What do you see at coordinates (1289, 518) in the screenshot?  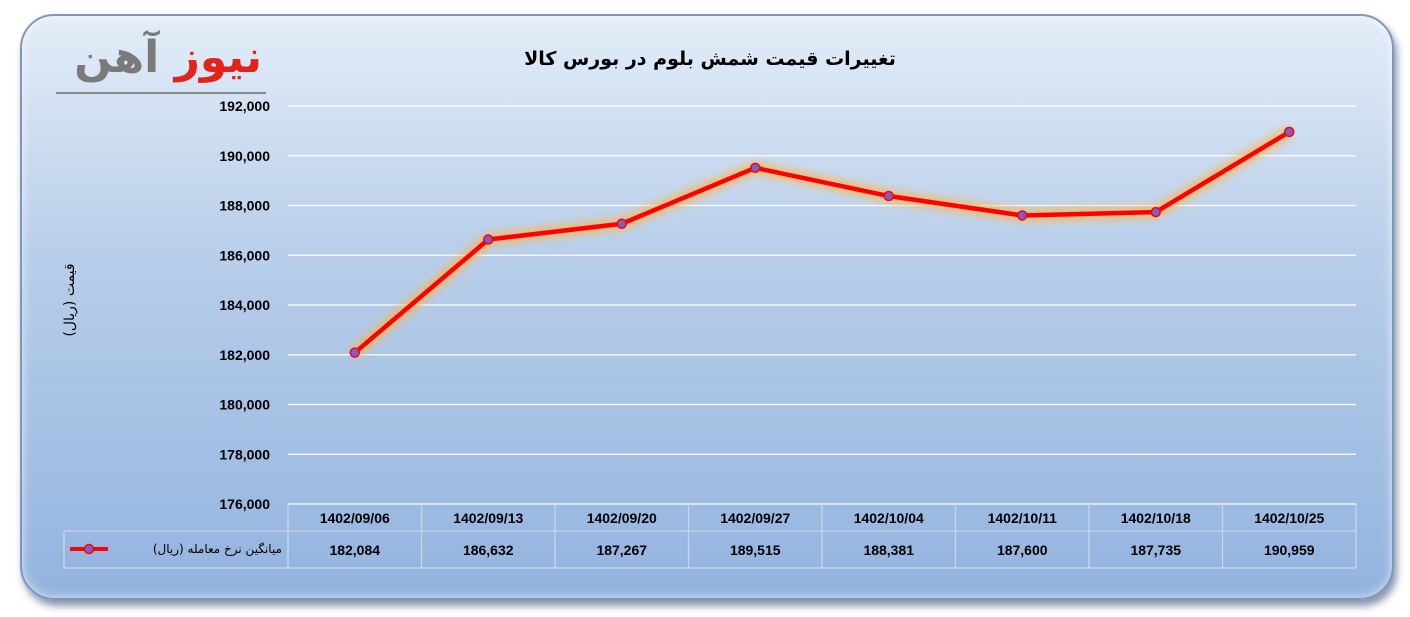 I see `x-tick-label: 1402/10/25` at bounding box center [1289, 518].